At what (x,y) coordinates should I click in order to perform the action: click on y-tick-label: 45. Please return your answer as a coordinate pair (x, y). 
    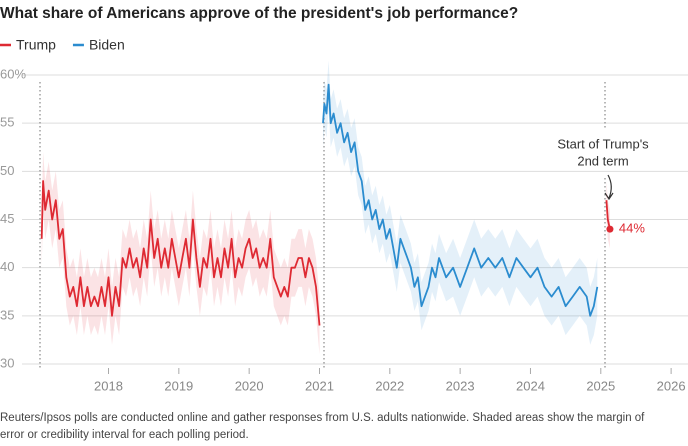
    Looking at the image, I should click on (7, 218).